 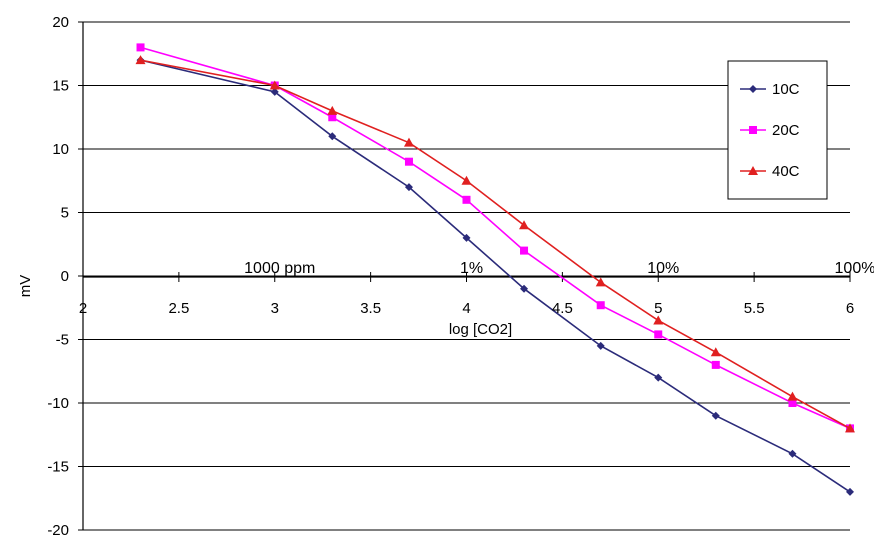 What do you see at coordinates (786, 130) in the screenshot?
I see `legend-label: 20C` at bounding box center [786, 130].